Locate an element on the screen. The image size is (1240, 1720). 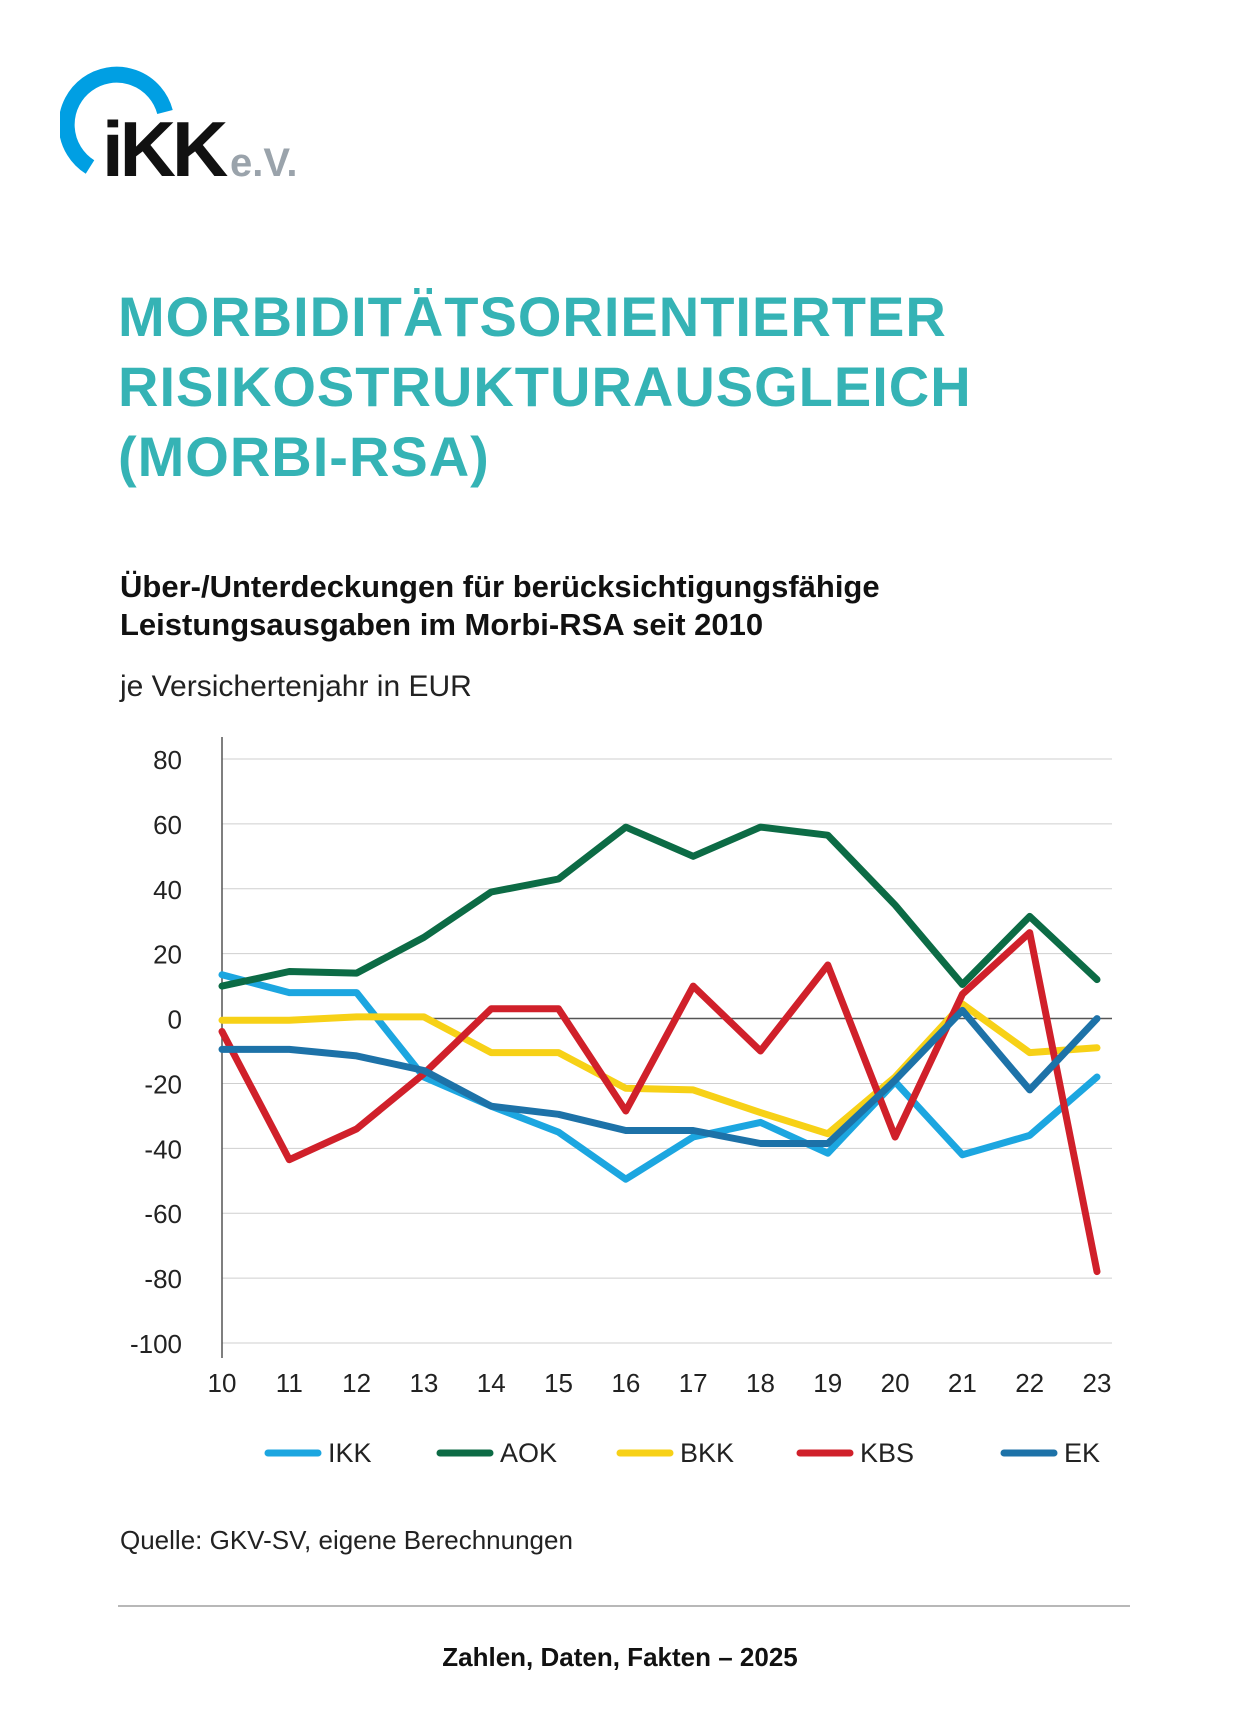
ikk-logo: iKK e.V. is located at coordinates (178, 129).